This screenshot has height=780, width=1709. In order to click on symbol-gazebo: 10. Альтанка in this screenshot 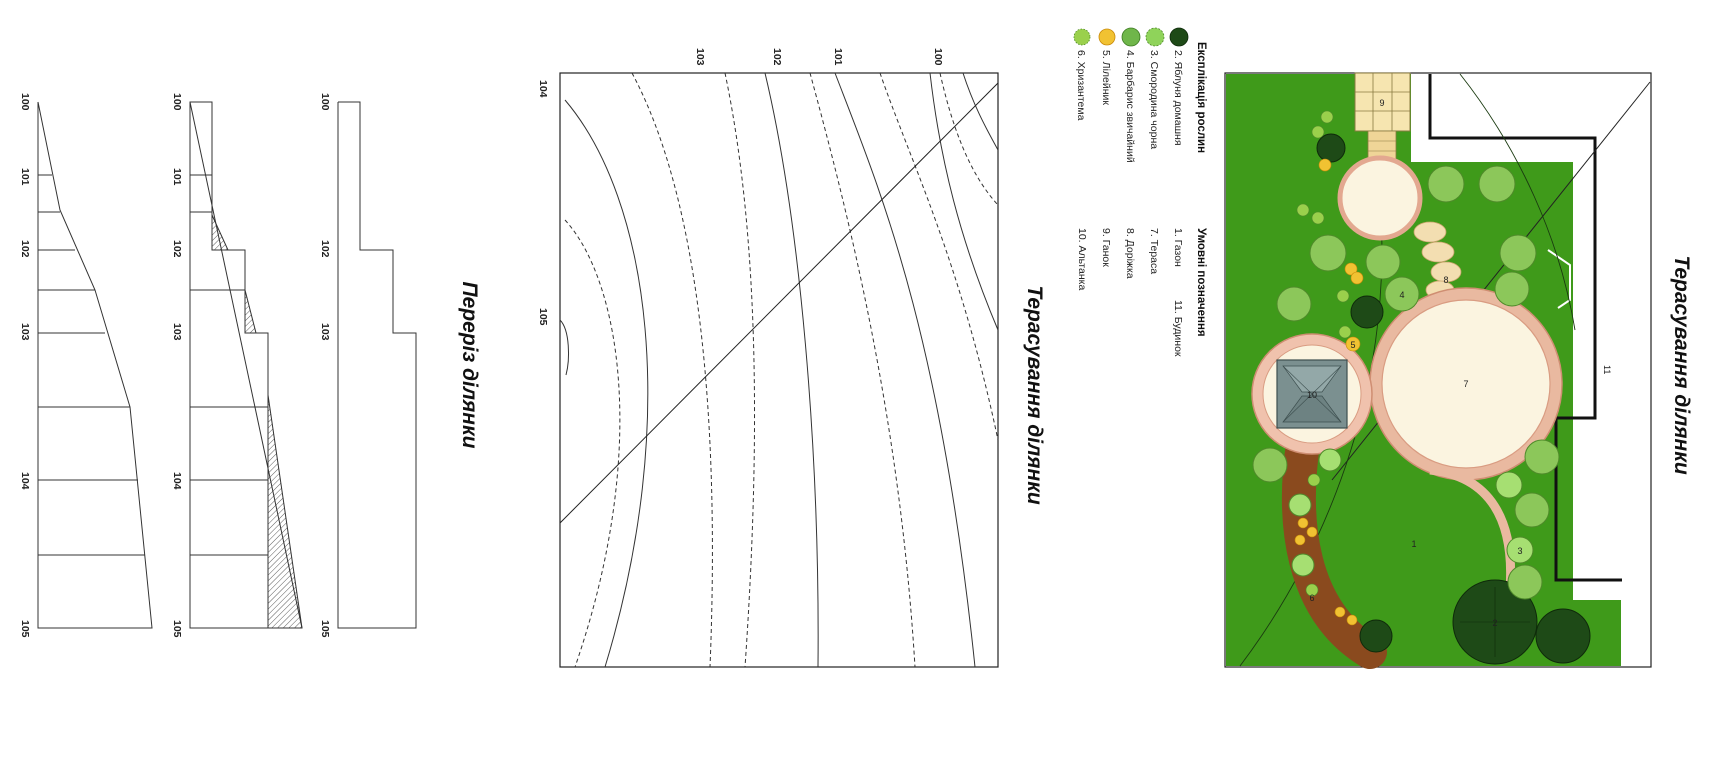, I will do `click(1082, 259)`.